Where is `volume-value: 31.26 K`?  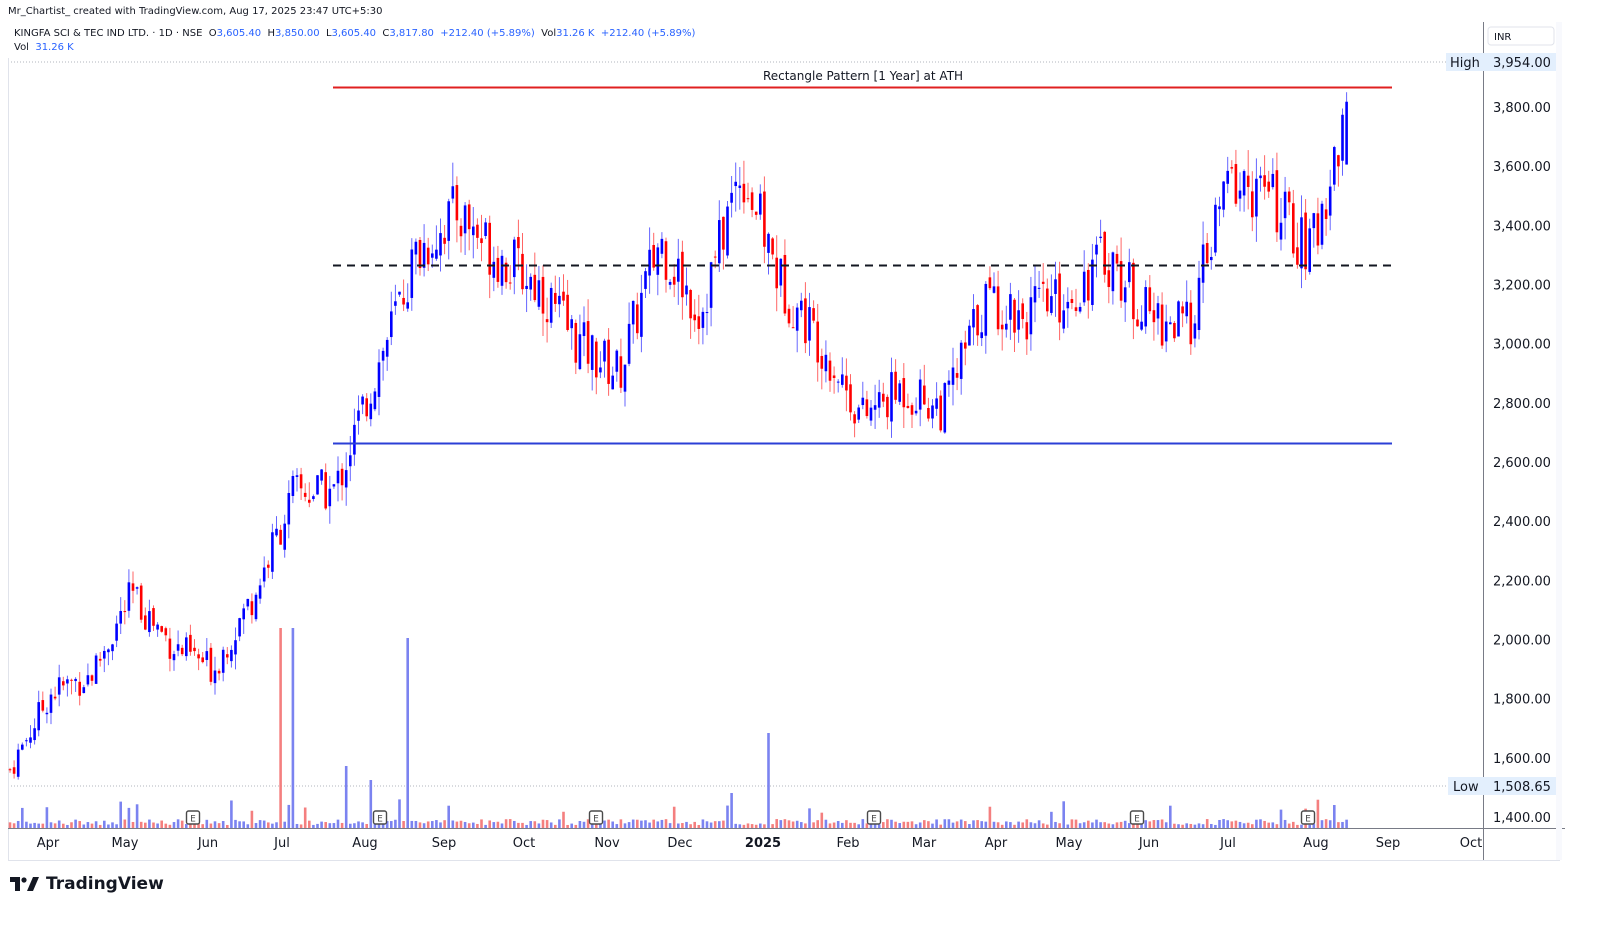 volume-value: 31.26 K is located at coordinates (575, 33).